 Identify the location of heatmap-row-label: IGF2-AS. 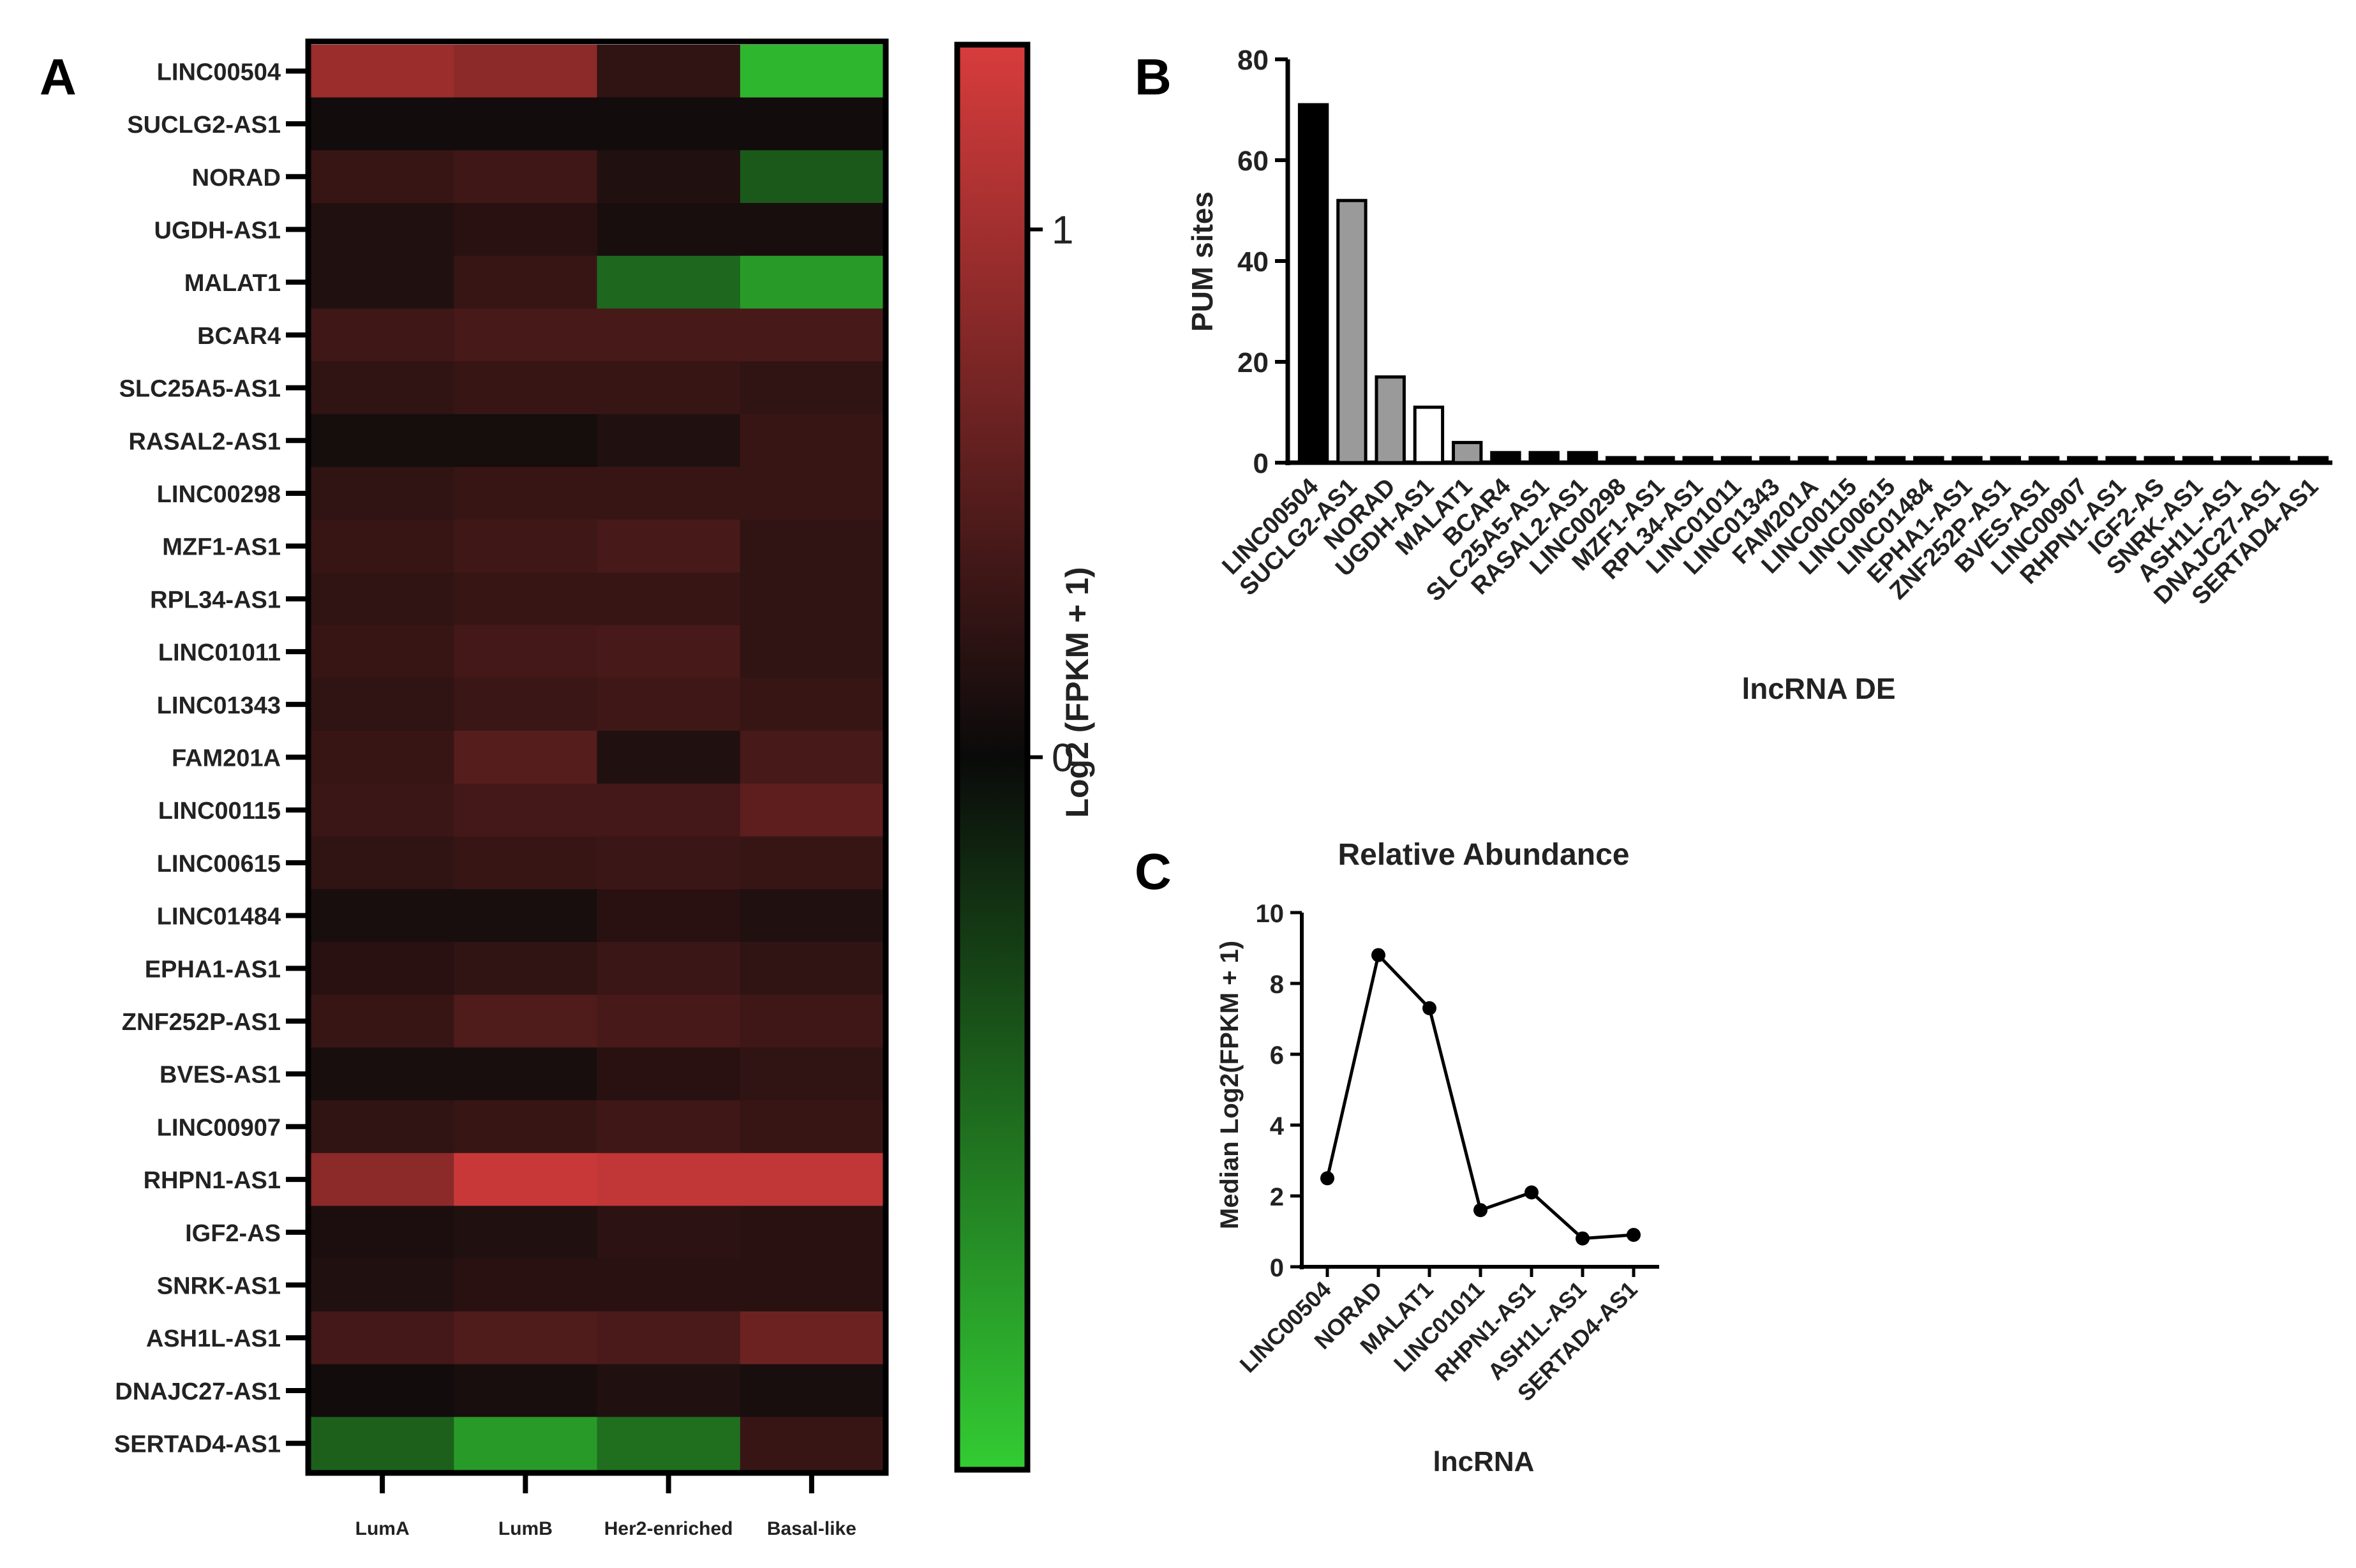
(233, 1233).